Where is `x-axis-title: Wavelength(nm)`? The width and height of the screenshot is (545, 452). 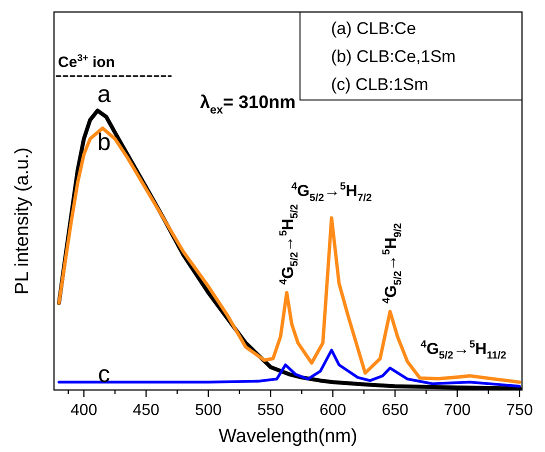 x-axis-title: Wavelength(nm) is located at coordinates (288, 436).